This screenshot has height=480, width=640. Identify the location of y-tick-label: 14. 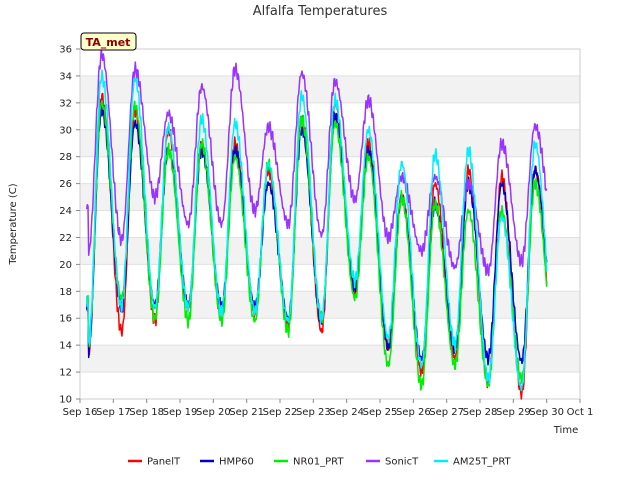
(65, 346).